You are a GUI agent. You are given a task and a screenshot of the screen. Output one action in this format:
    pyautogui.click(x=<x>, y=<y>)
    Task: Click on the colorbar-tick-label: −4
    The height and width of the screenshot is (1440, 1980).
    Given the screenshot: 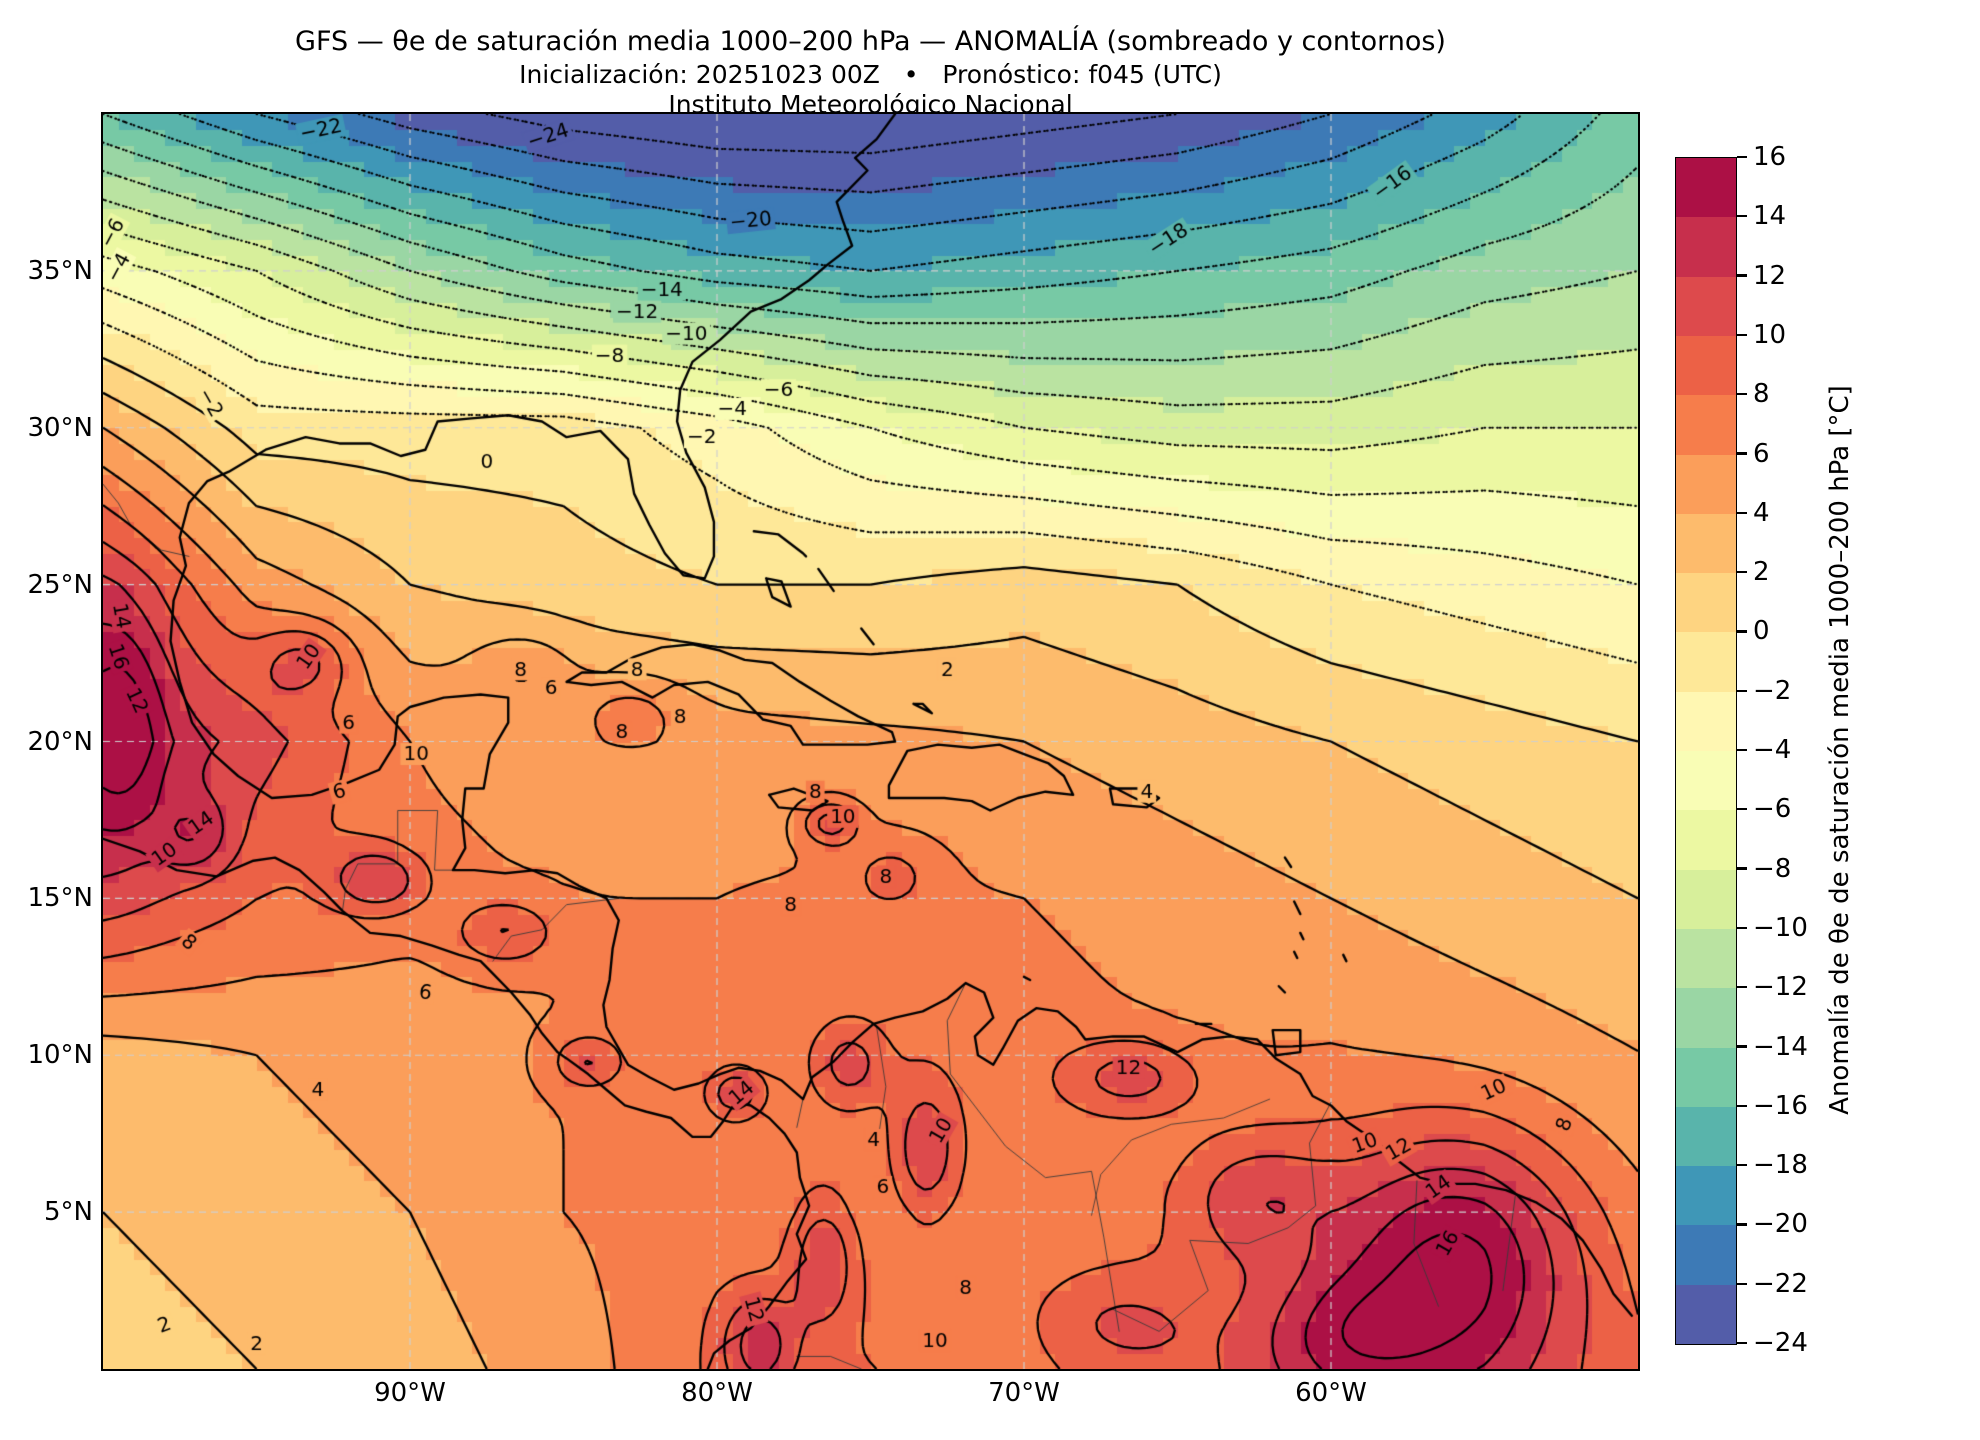 What is the action you would take?
    pyautogui.click(x=1772, y=750)
    